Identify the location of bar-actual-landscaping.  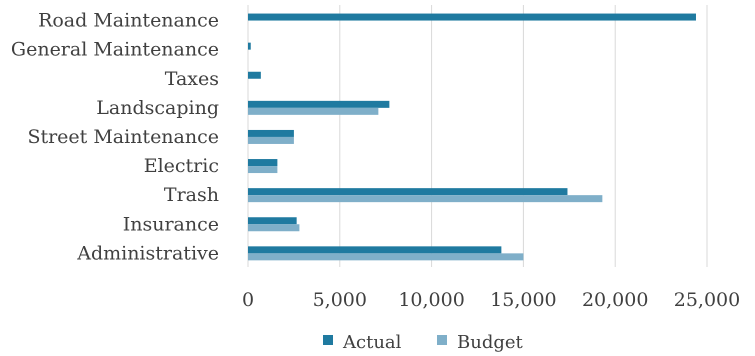
(319, 104).